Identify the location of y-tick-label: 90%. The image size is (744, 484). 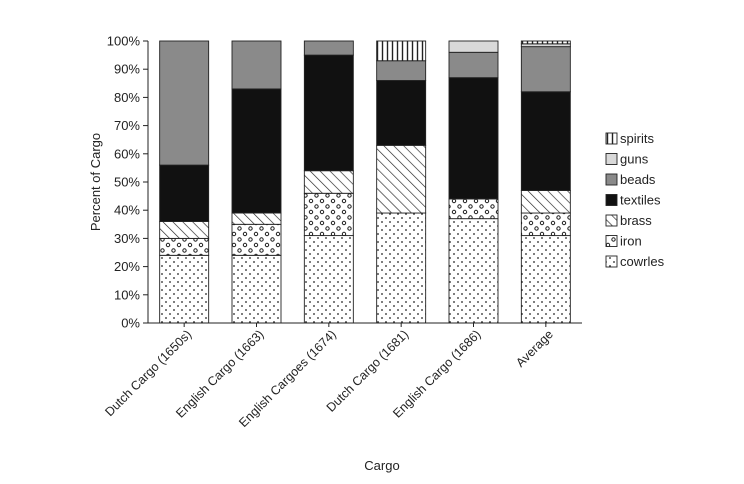
(127, 69).